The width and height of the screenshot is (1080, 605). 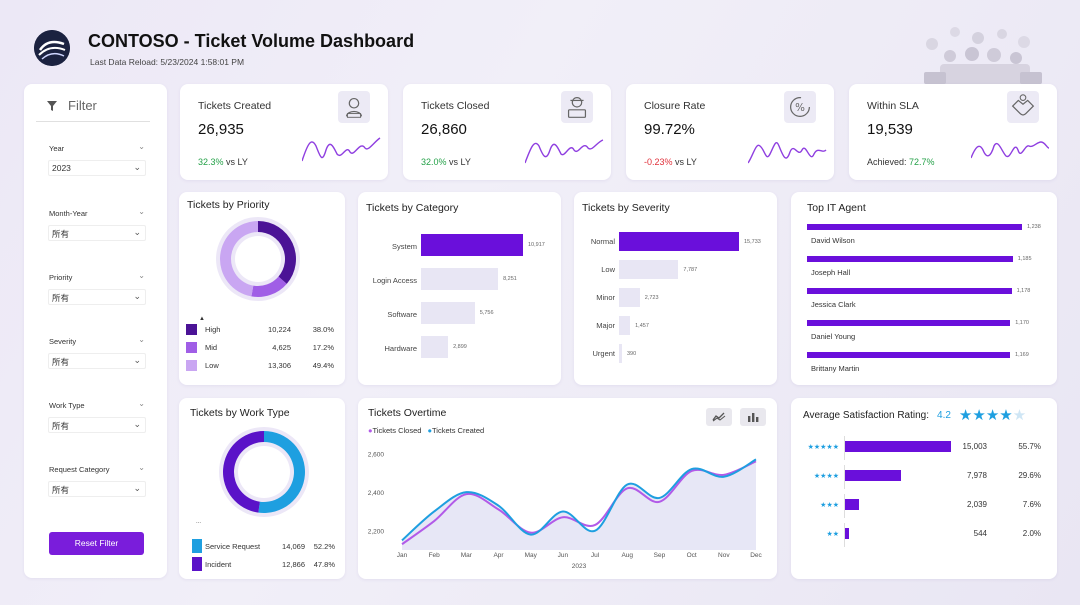 What do you see at coordinates (1029, 475) in the screenshot?
I see `rating-pct: 29.6%` at bounding box center [1029, 475].